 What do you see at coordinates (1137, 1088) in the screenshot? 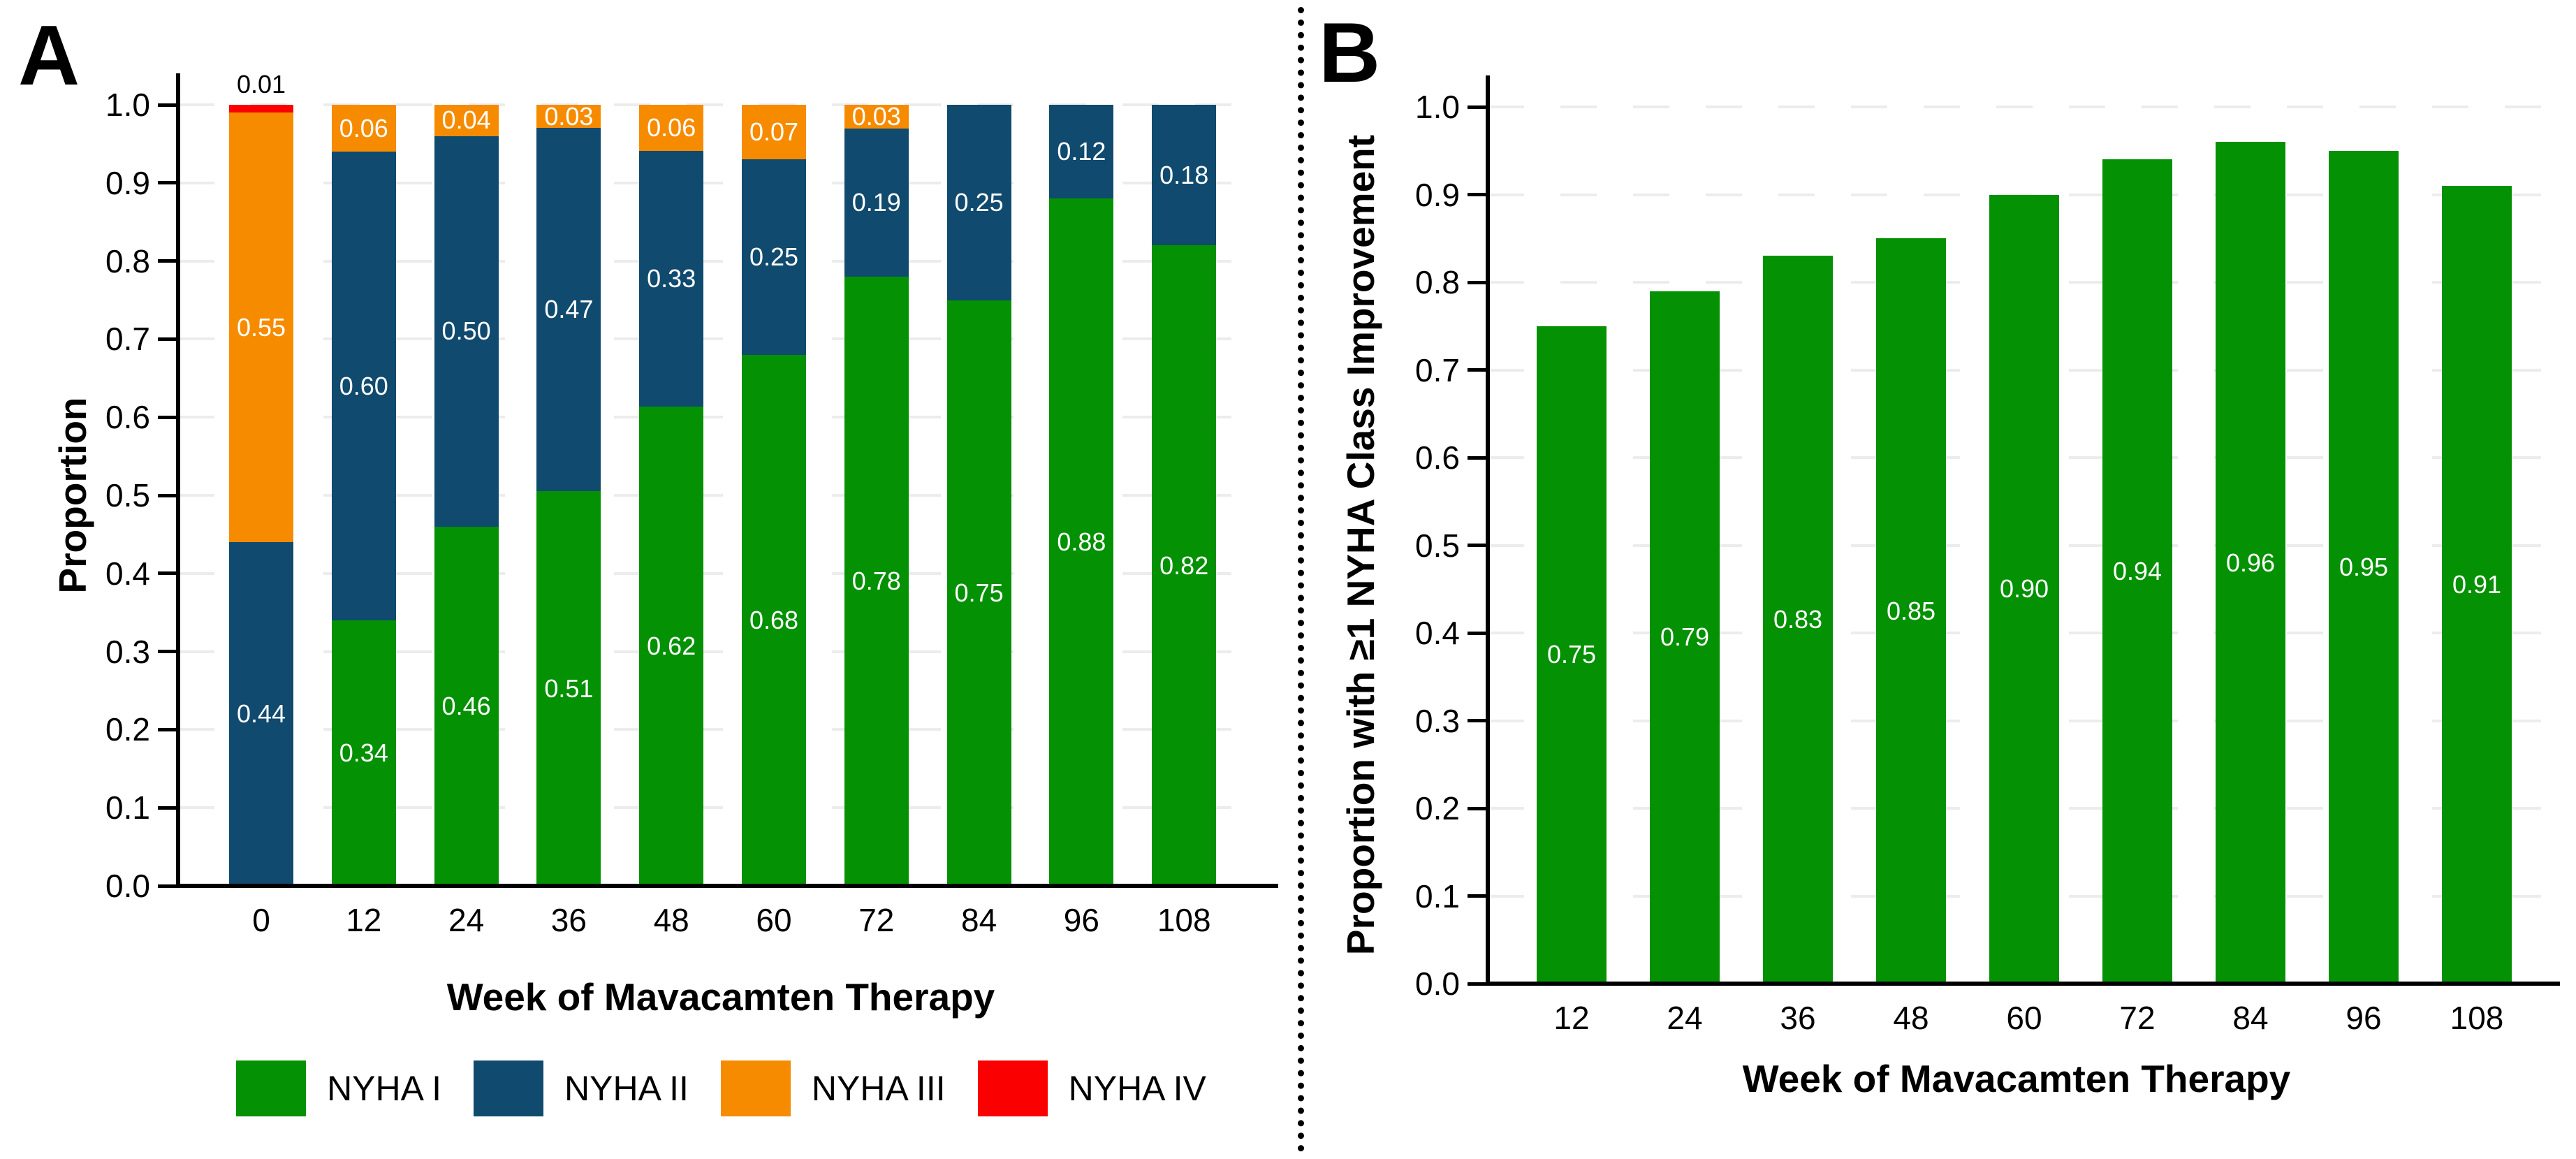
I see `legend-label: NYHA IV` at bounding box center [1137, 1088].